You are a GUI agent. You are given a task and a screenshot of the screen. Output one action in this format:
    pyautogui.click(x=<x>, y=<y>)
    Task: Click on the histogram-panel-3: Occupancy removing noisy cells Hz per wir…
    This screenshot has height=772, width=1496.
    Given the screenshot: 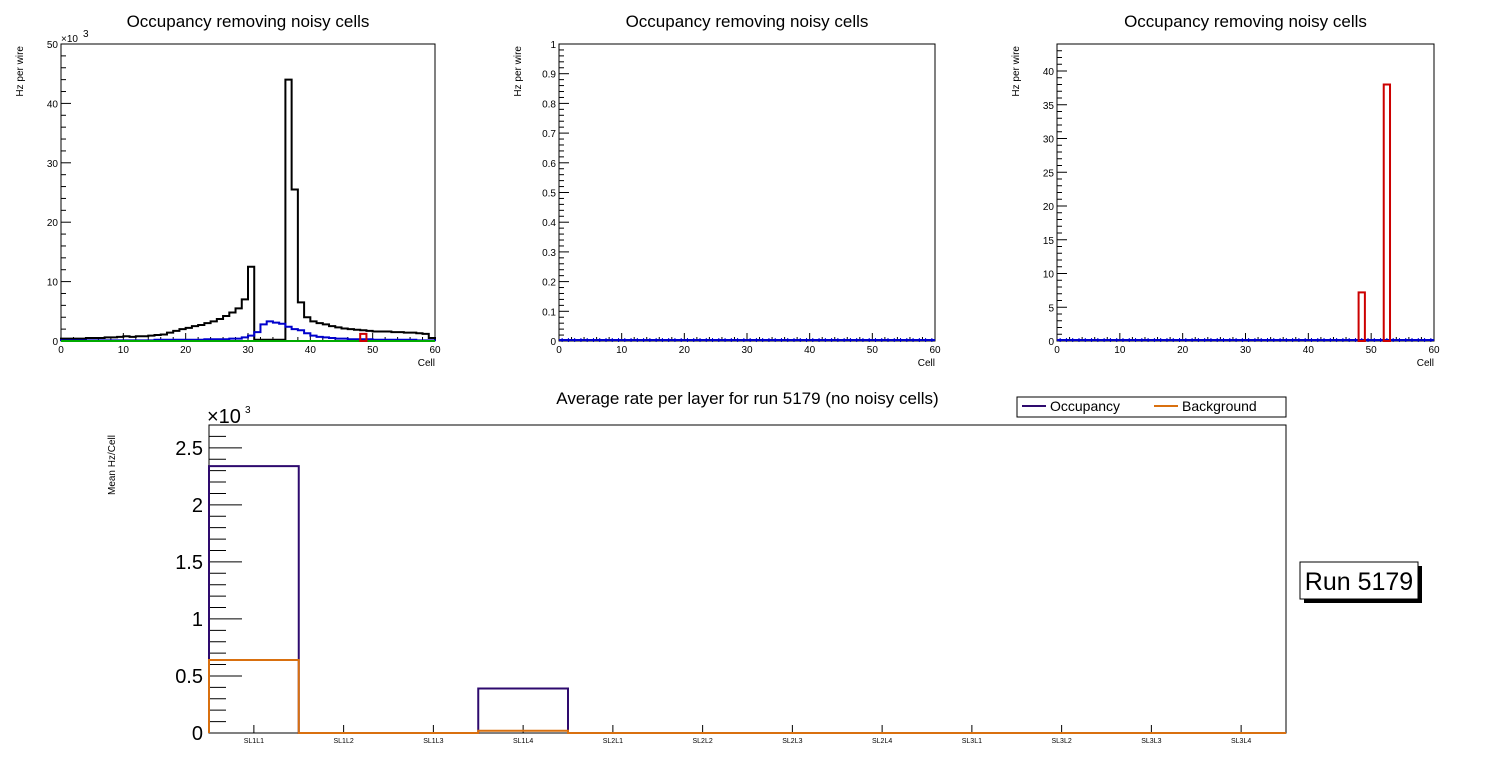 What is the action you would take?
    pyautogui.click(x=1225, y=190)
    